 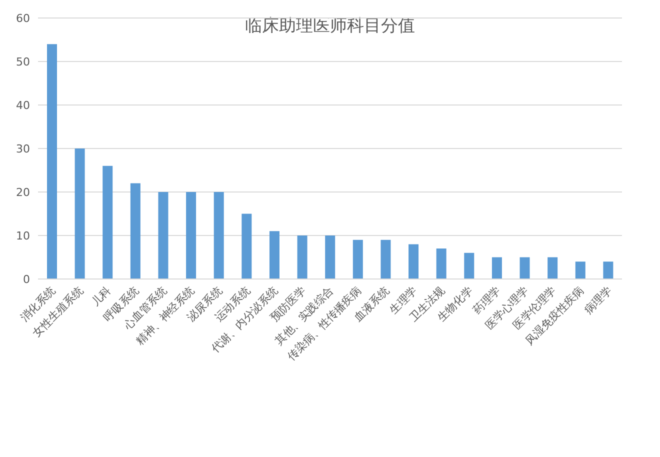 I want to click on y-tick-label: 10, so click(x=23, y=235).